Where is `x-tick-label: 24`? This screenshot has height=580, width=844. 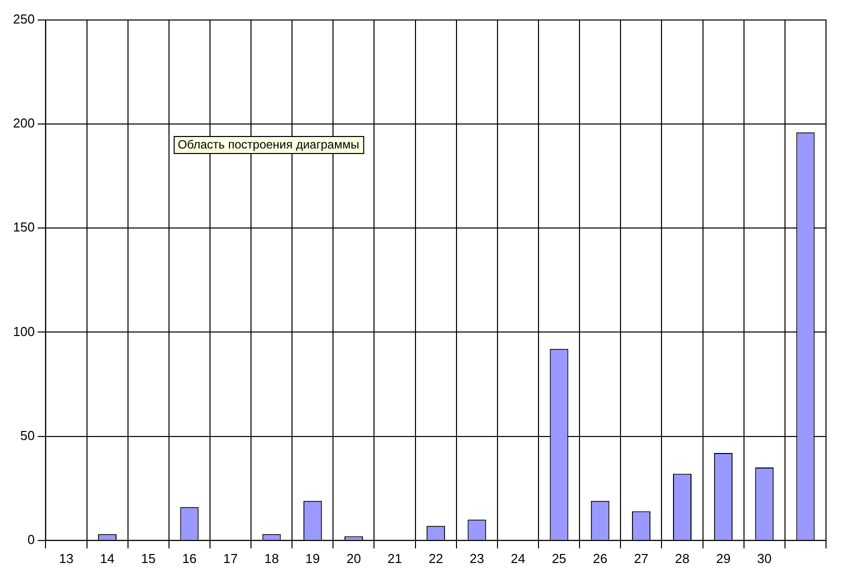
x-tick-label: 24 is located at coordinates (518, 558).